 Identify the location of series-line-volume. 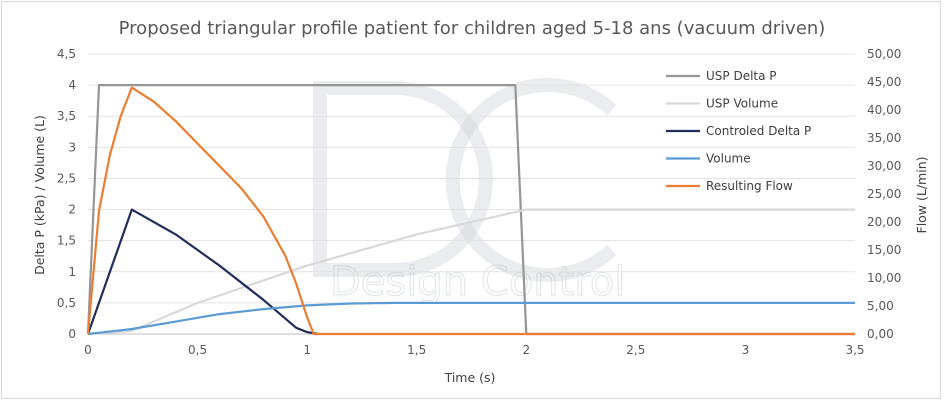
(471, 318).